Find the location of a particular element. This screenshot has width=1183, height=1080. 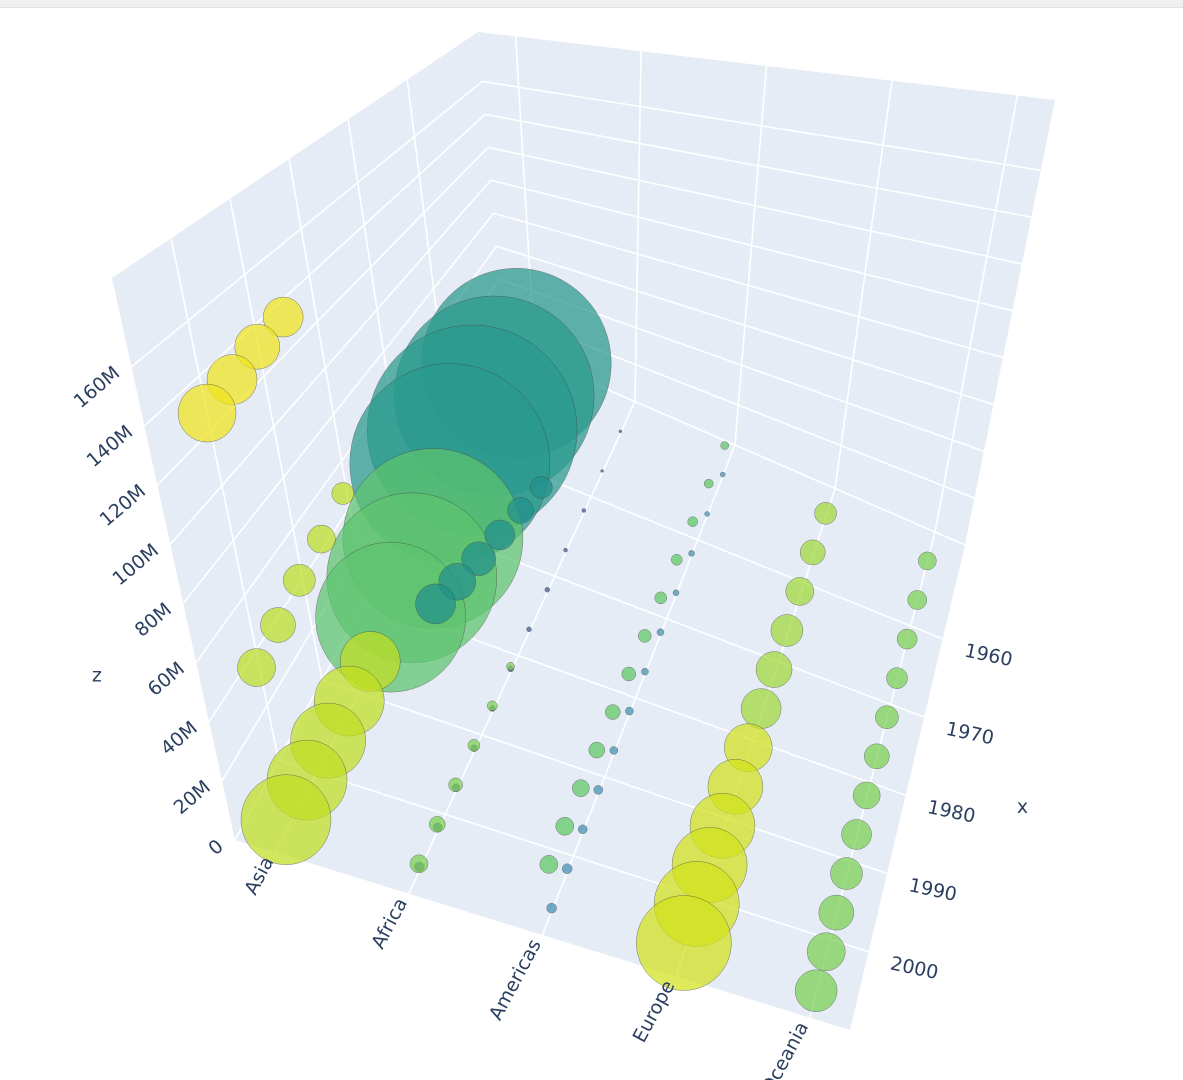

z-tick-label: 80M is located at coordinates (153, 620).